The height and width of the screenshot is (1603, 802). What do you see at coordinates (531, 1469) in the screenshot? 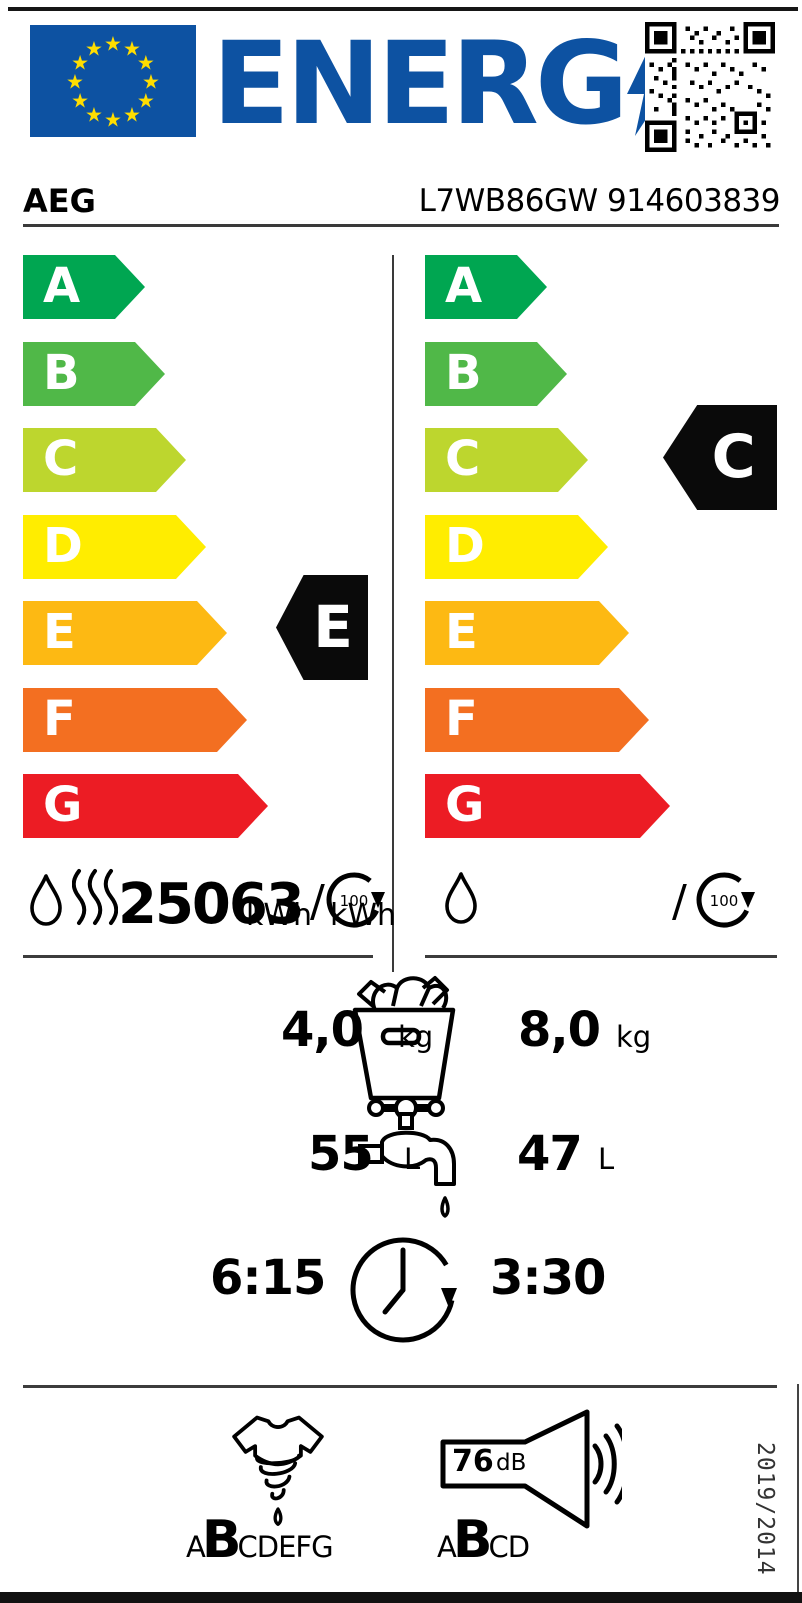
I see `noise-speaker-icon` at bounding box center [531, 1469].